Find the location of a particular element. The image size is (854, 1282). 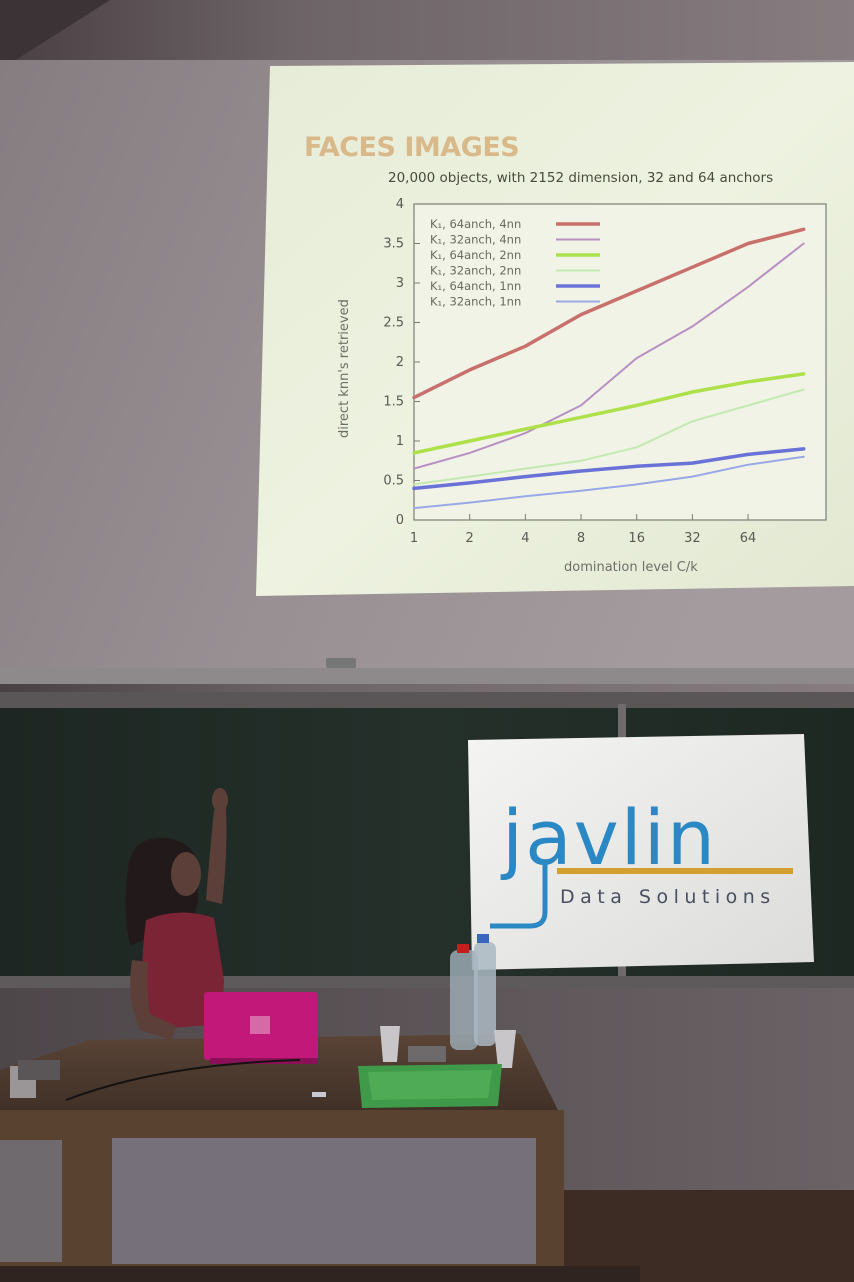

y-tick-label: 2 is located at coordinates (400, 362).